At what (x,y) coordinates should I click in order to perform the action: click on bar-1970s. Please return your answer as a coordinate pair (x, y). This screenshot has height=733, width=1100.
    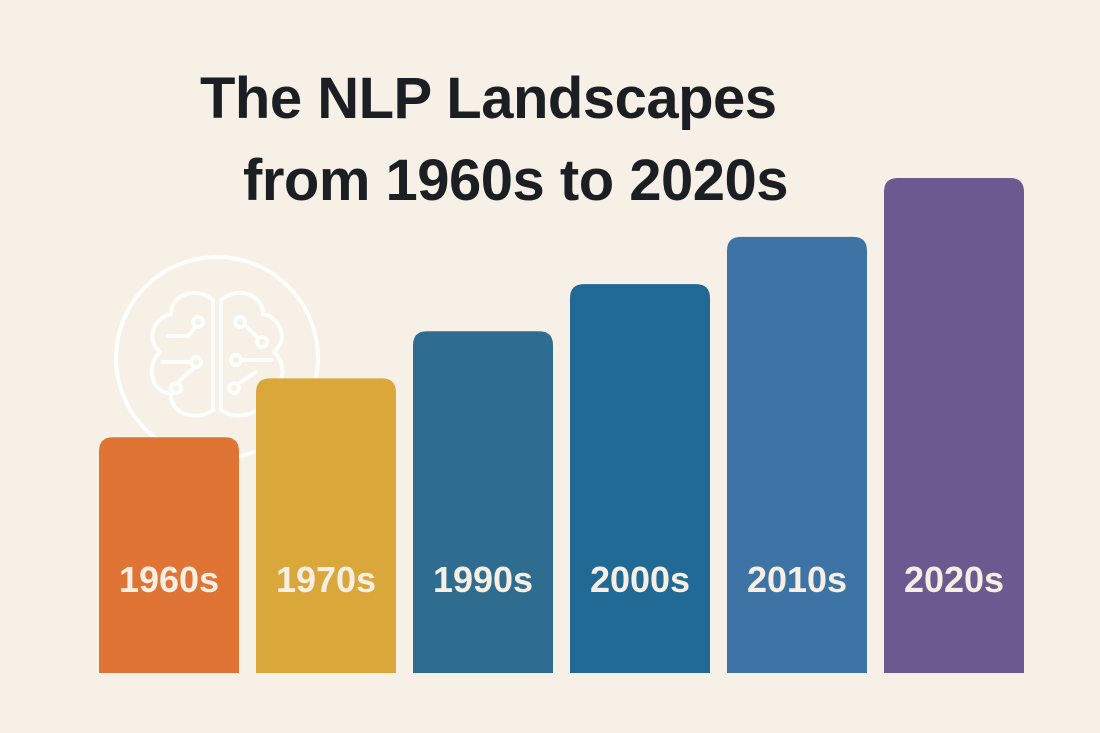
    Looking at the image, I should click on (326, 525).